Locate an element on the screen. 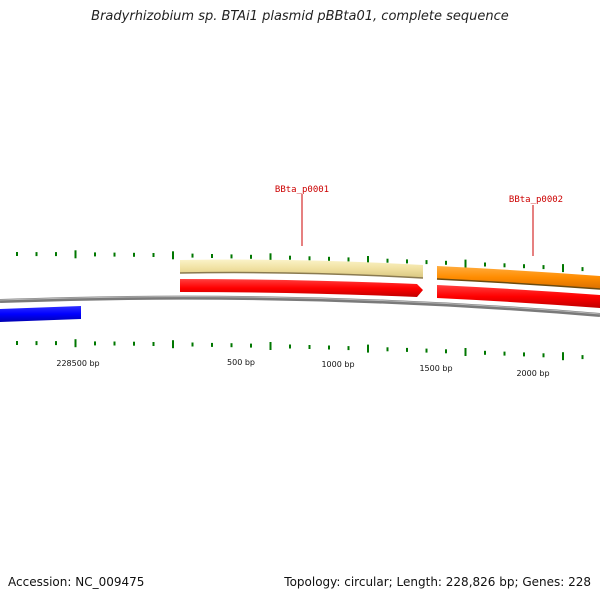 The width and height of the screenshot is (600, 600). gene-label-bbta-p0002: BBta_p0002 is located at coordinates (536, 200).